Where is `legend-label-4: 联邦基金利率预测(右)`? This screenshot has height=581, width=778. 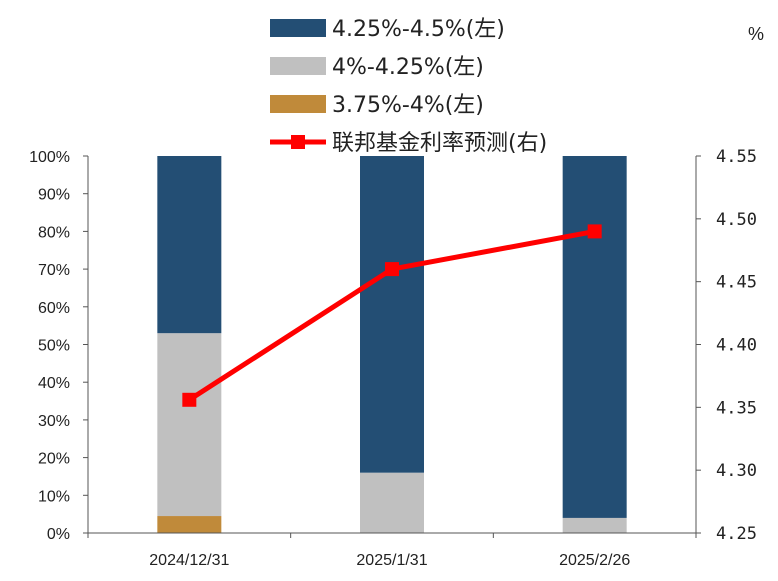
legend-label-4: 联邦基金利率预测(右) is located at coordinates (439, 143).